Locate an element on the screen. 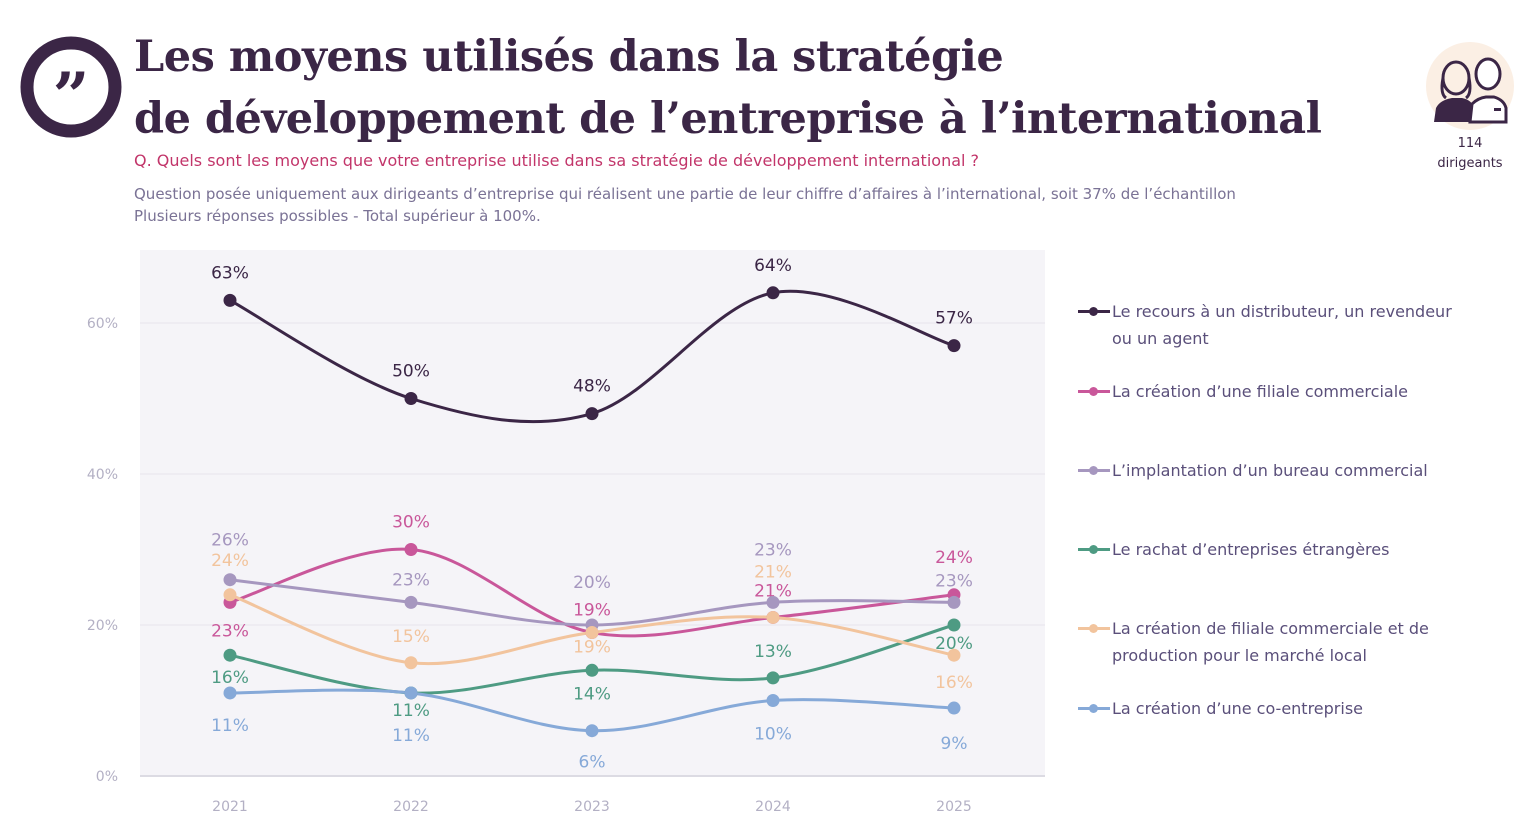  x-tick-label: 2025 is located at coordinates (954, 807).